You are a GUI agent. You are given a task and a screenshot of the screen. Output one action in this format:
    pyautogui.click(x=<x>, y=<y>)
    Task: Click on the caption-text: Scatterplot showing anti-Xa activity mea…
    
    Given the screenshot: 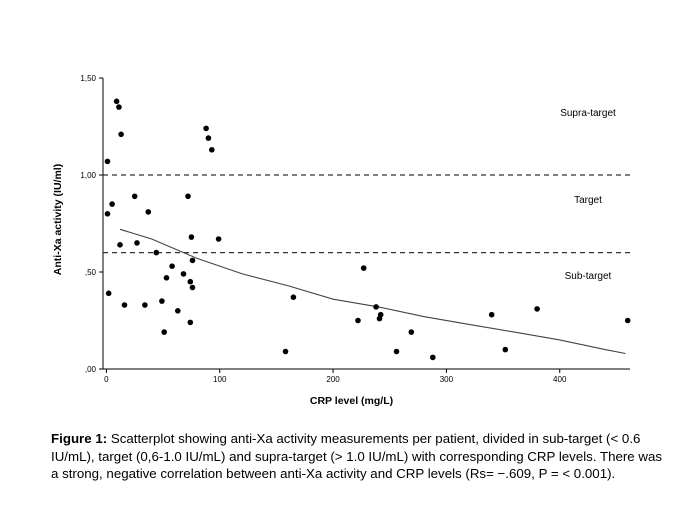 What is the action you would take?
    pyautogui.click(x=357, y=456)
    